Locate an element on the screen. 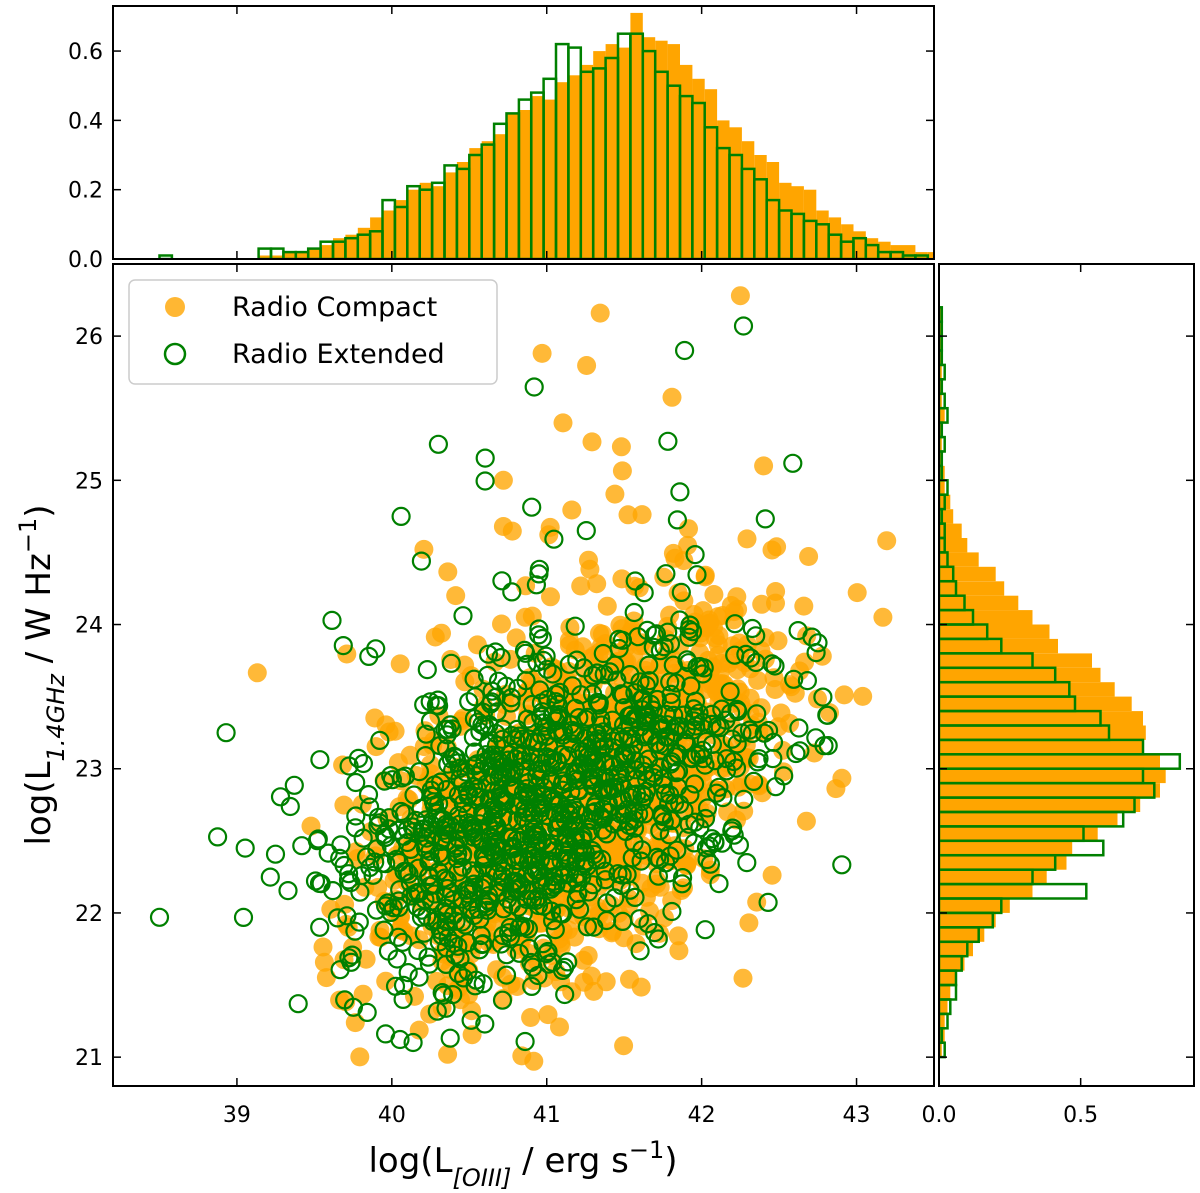 The height and width of the screenshot is (1193, 1200). y-tick-label: 23 is located at coordinates (89, 770).